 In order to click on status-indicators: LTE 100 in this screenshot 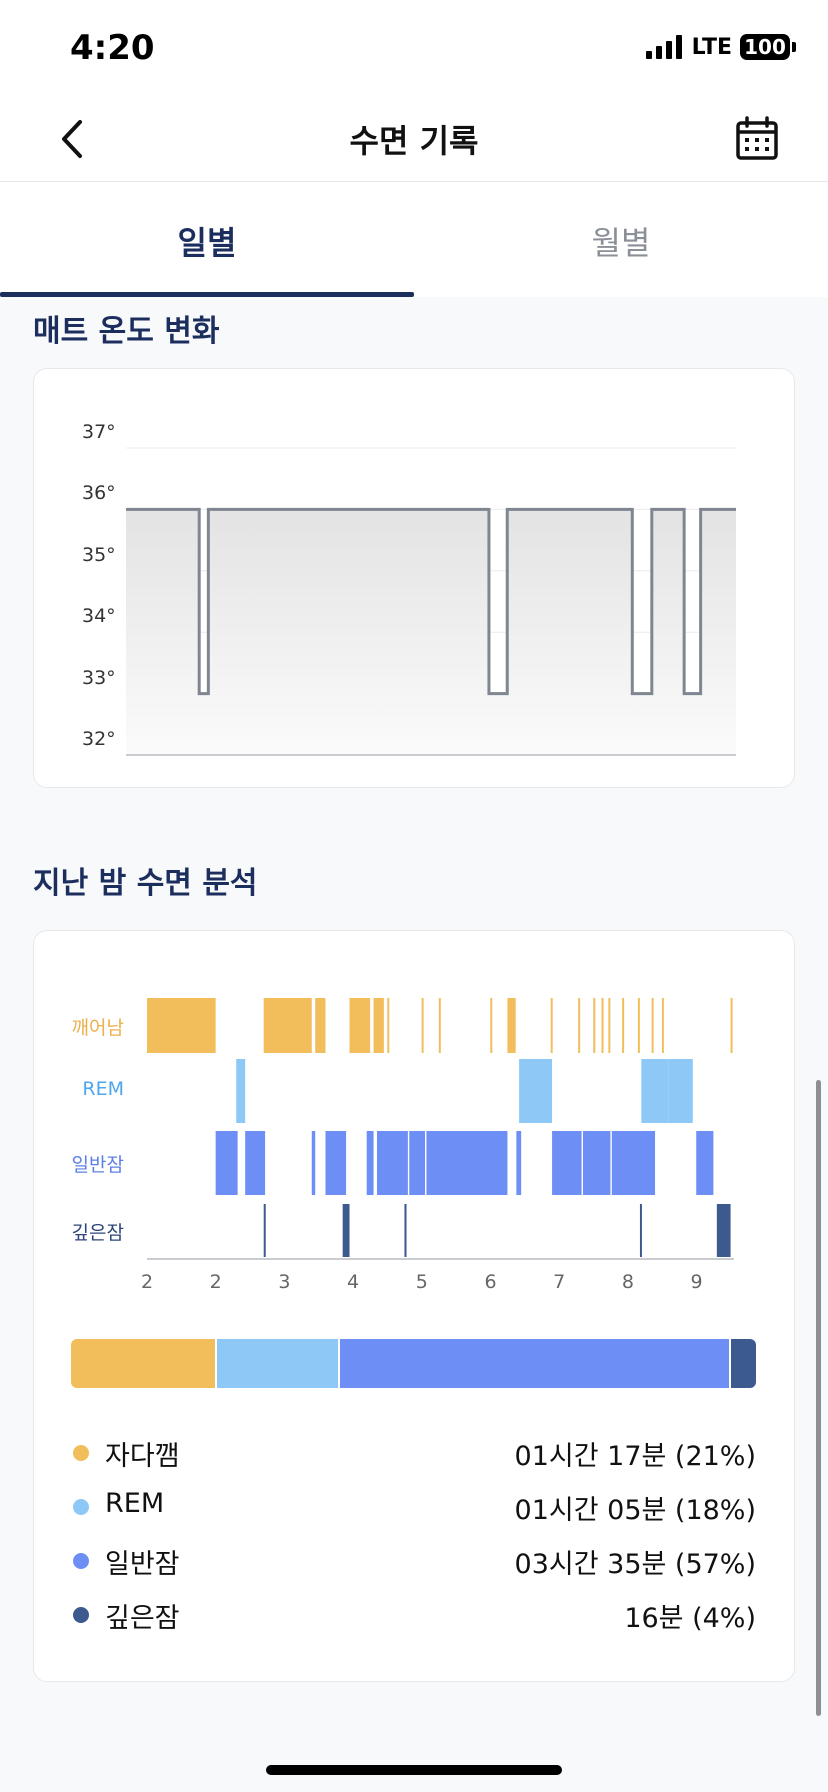, I will do `click(720, 47)`.